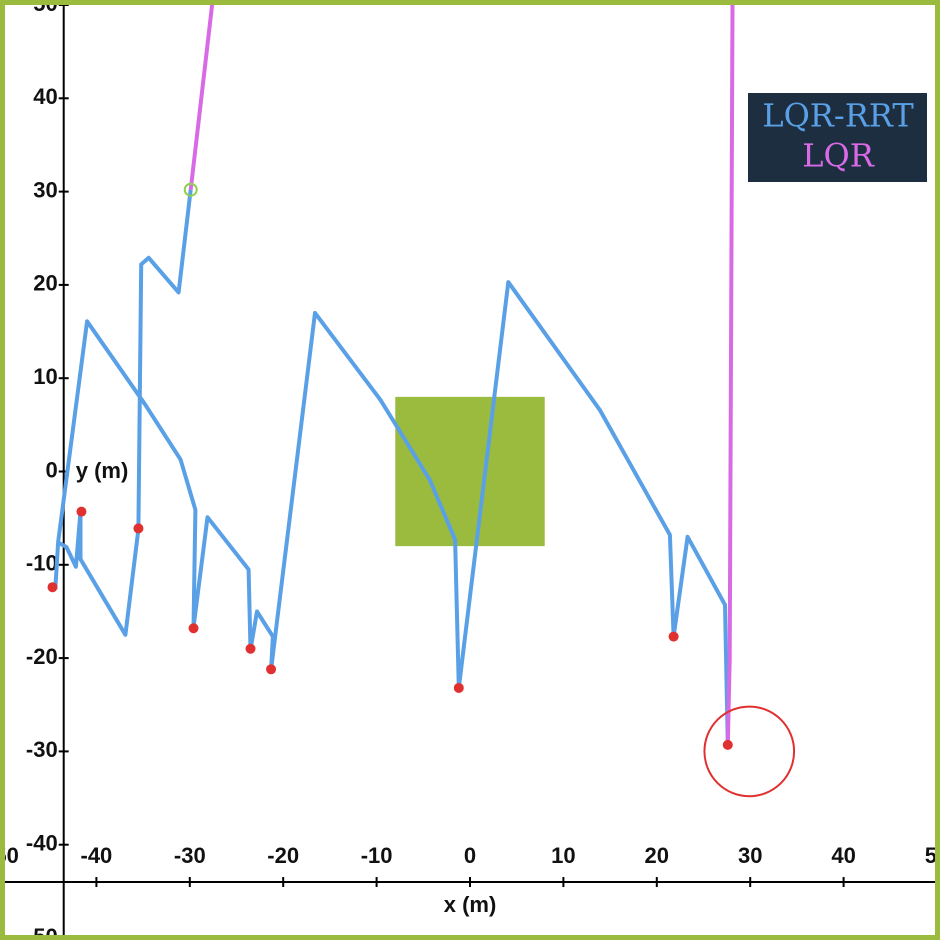 The height and width of the screenshot is (940, 940). What do you see at coordinates (563, 855) in the screenshot?
I see `x-tick-label: 10` at bounding box center [563, 855].